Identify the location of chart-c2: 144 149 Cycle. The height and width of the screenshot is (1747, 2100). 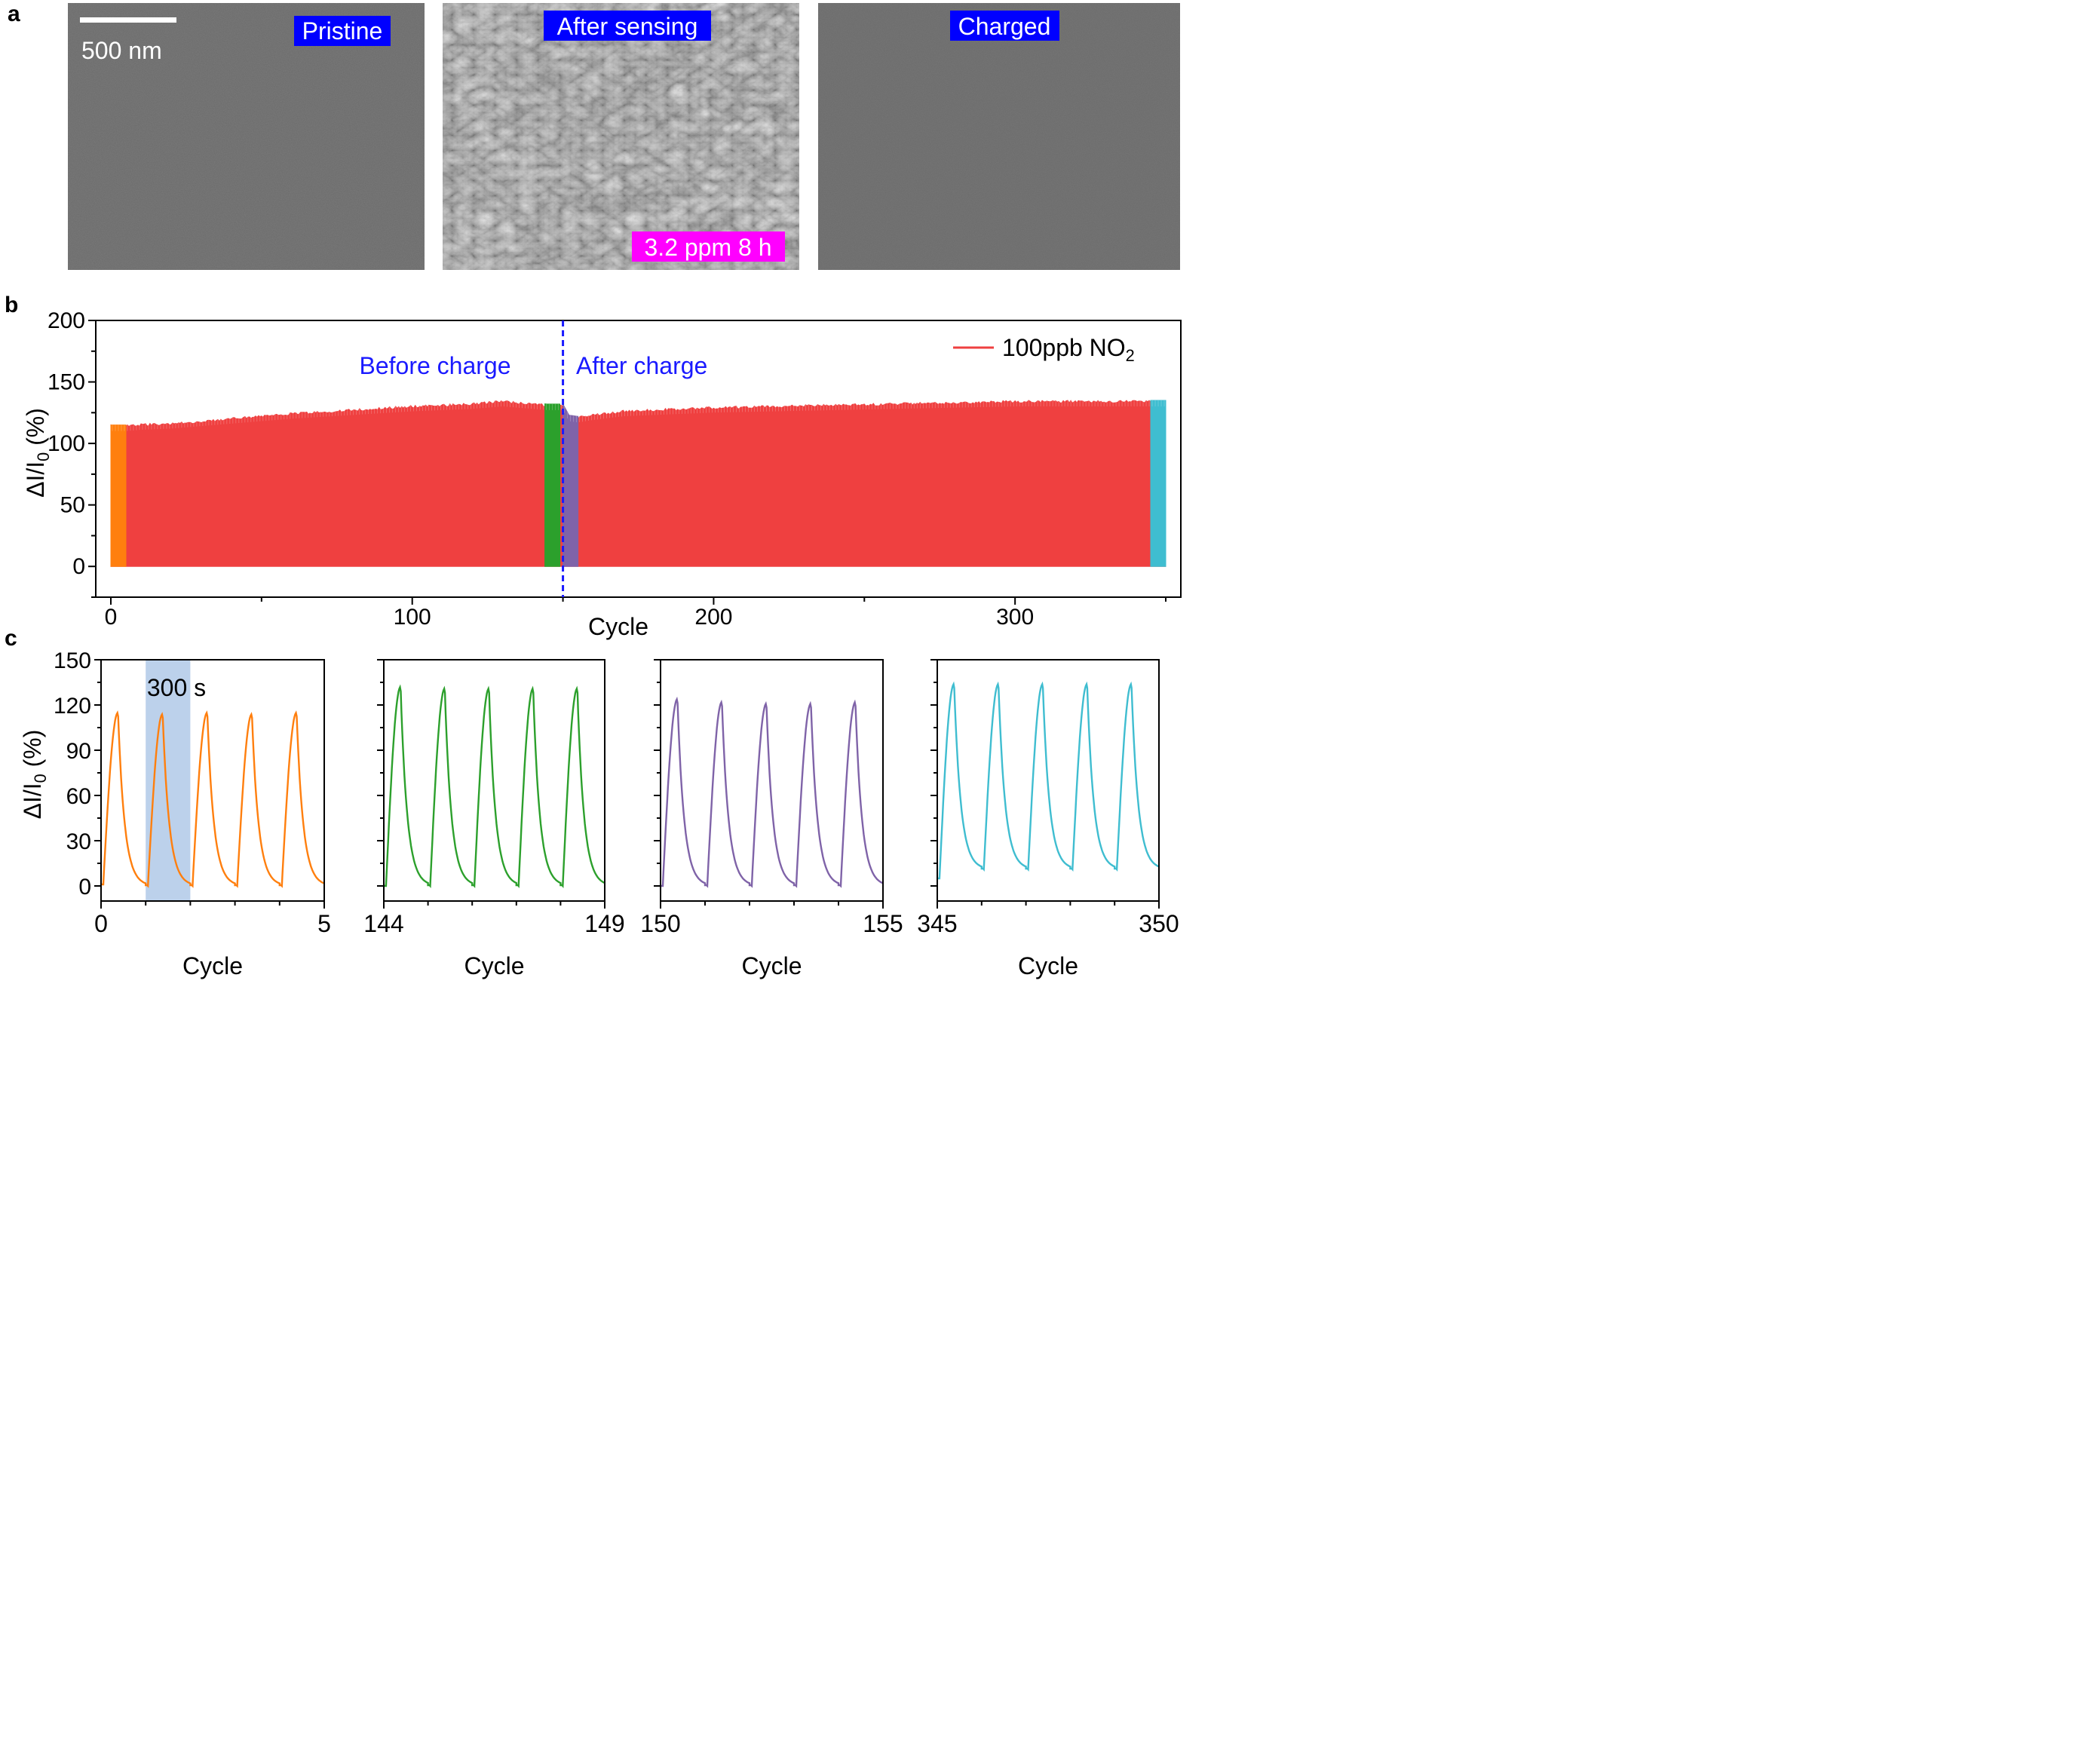
(494, 819).